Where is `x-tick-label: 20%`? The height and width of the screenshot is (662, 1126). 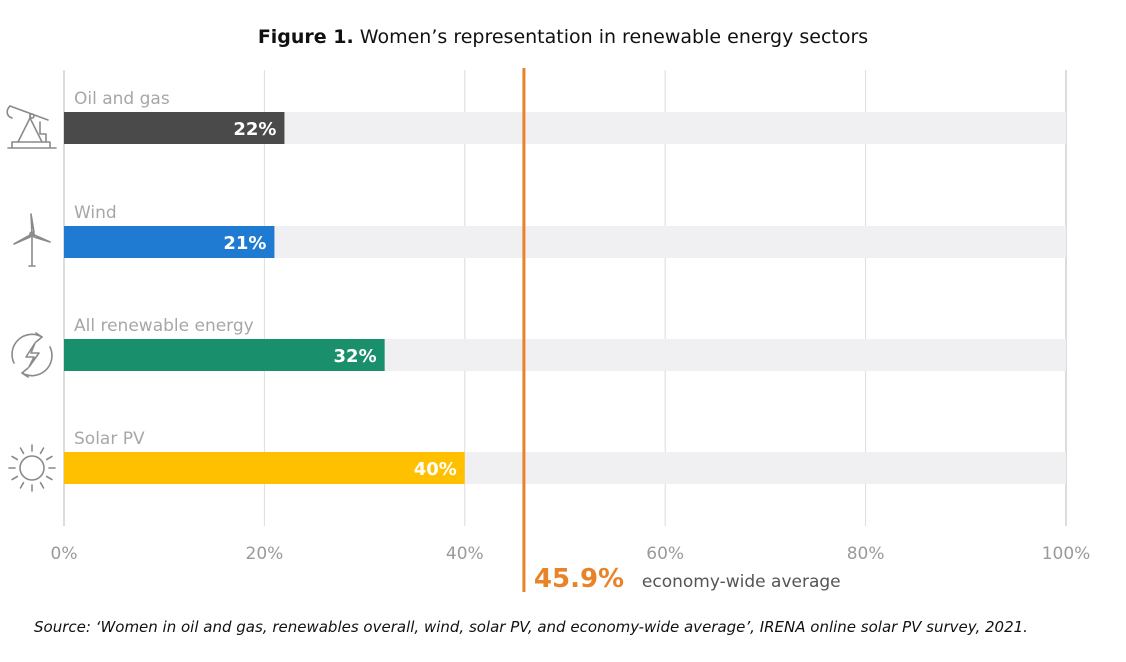 x-tick-label: 20% is located at coordinates (265, 554).